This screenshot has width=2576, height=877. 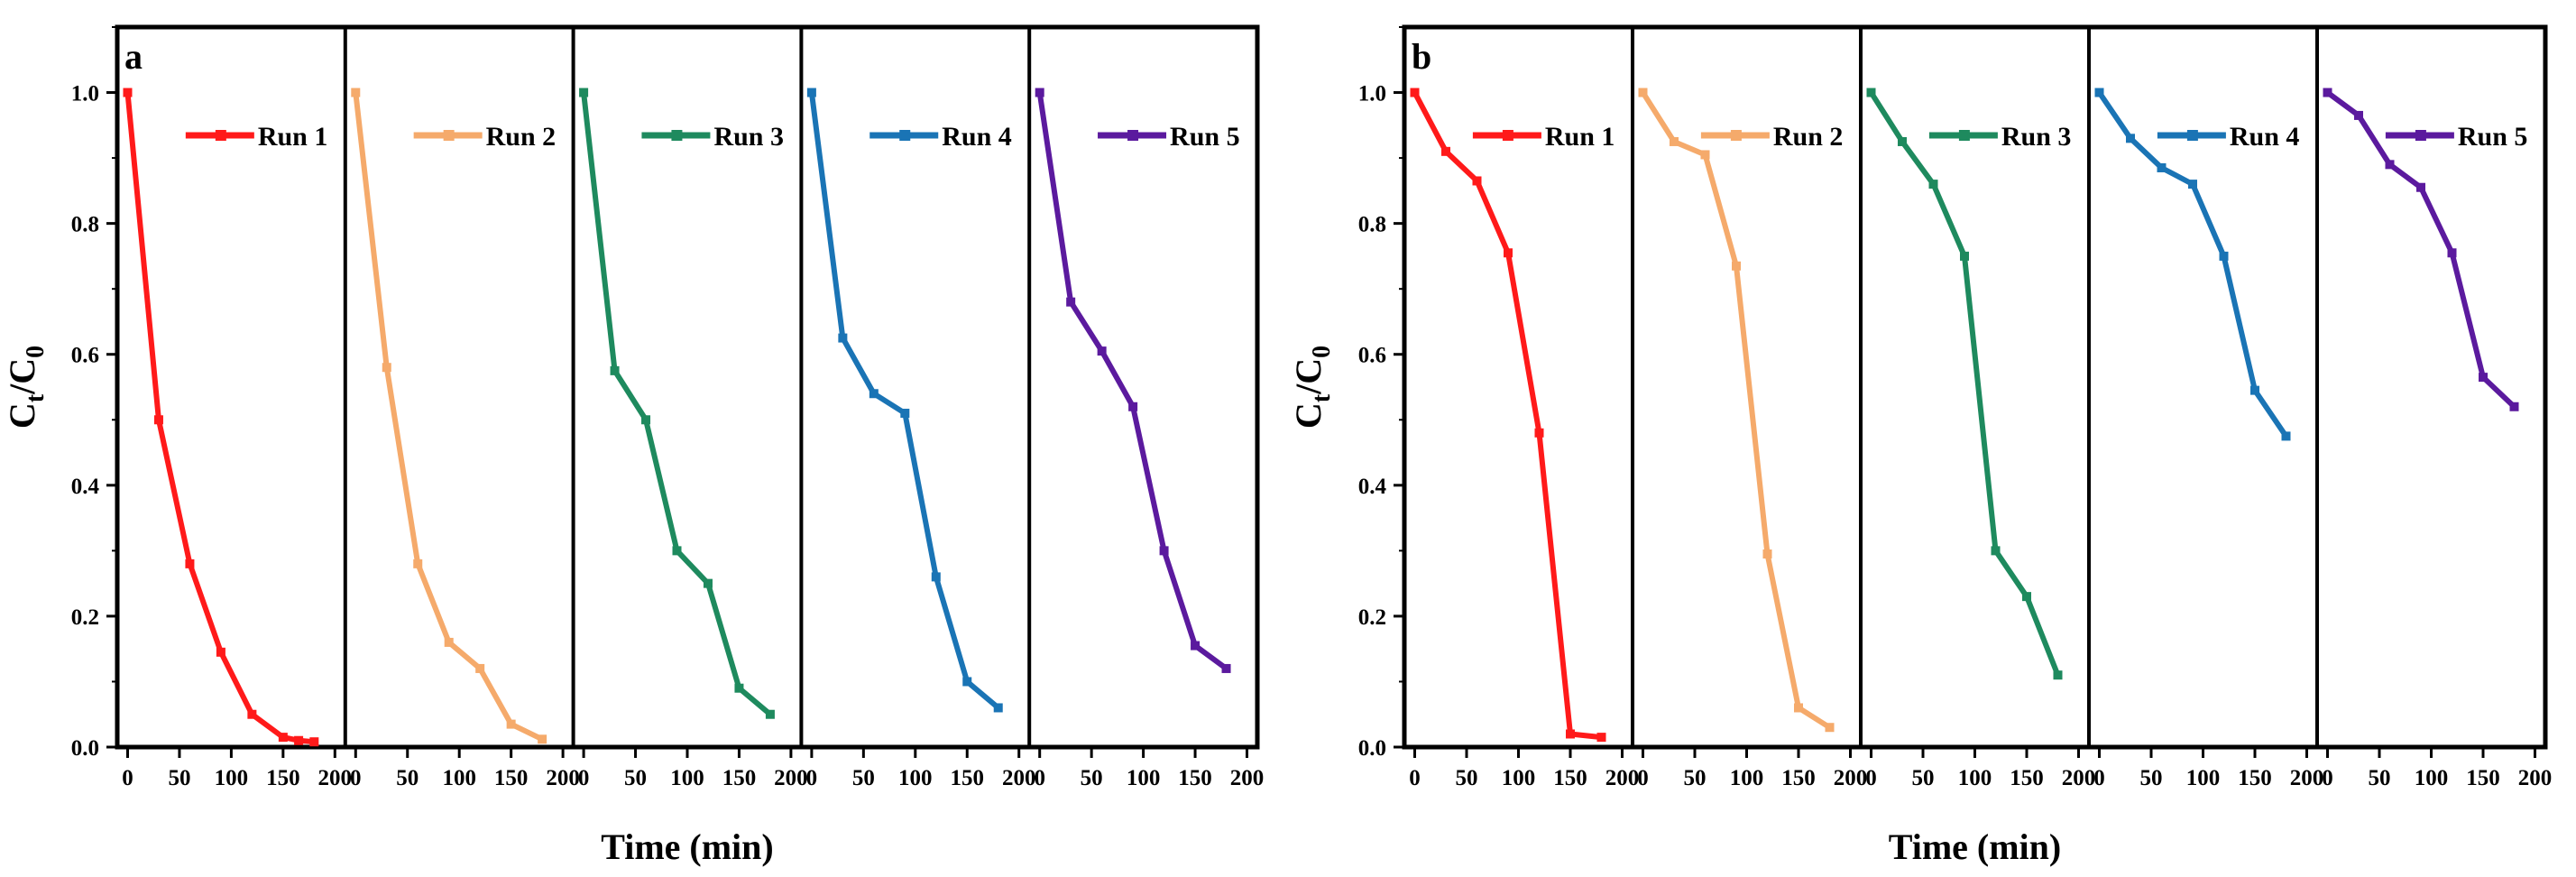 I want to click on legend-label: Run 1, so click(x=293, y=137).